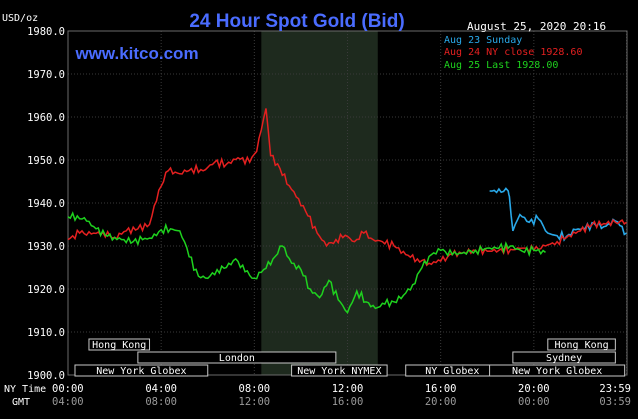  I want to click on legend-entry-aug24: Aug 24 NY close 1928.60, so click(513, 52).